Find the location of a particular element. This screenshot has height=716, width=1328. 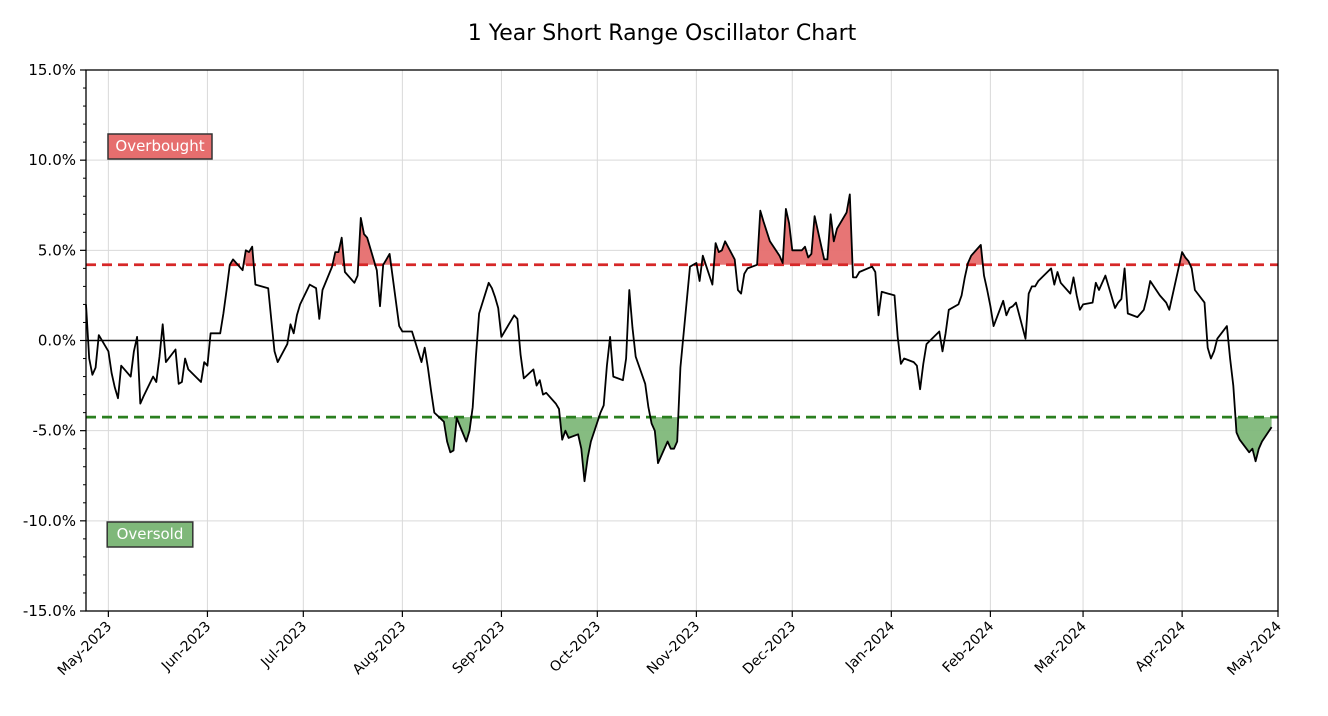

overbought-label: Overbought is located at coordinates (160, 146).